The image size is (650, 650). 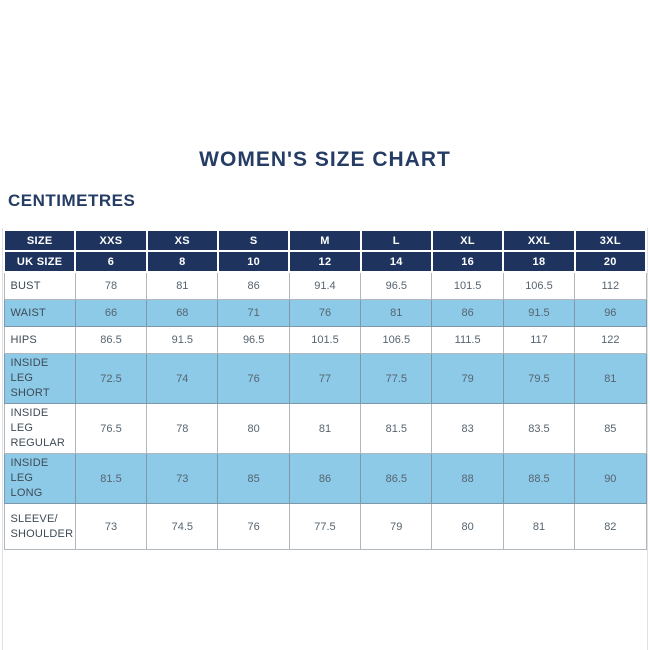 What do you see at coordinates (2, 439) in the screenshot?
I see `page-edge-left` at bounding box center [2, 439].